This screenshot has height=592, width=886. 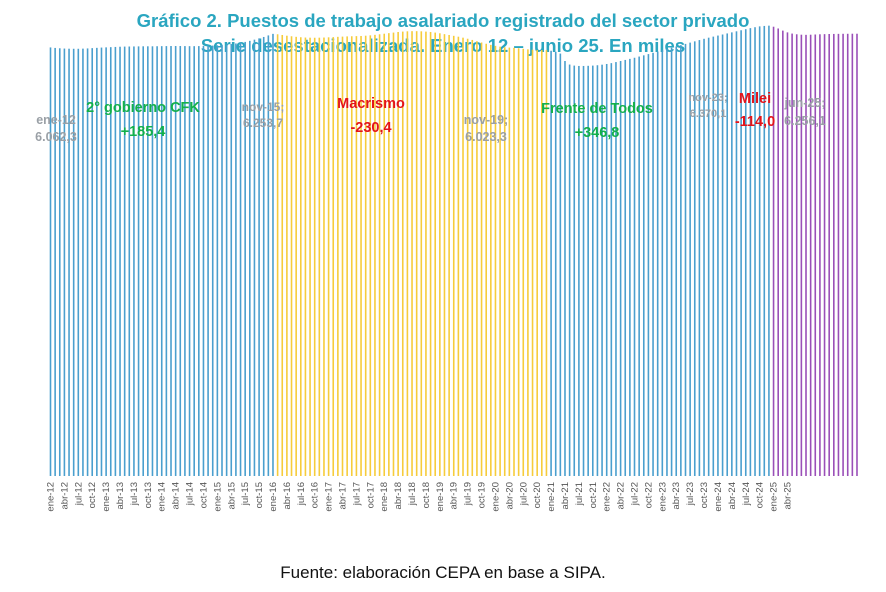 What do you see at coordinates (486, 120) in the screenshot?
I see `point-label-period: nov-19;` at bounding box center [486, 120].